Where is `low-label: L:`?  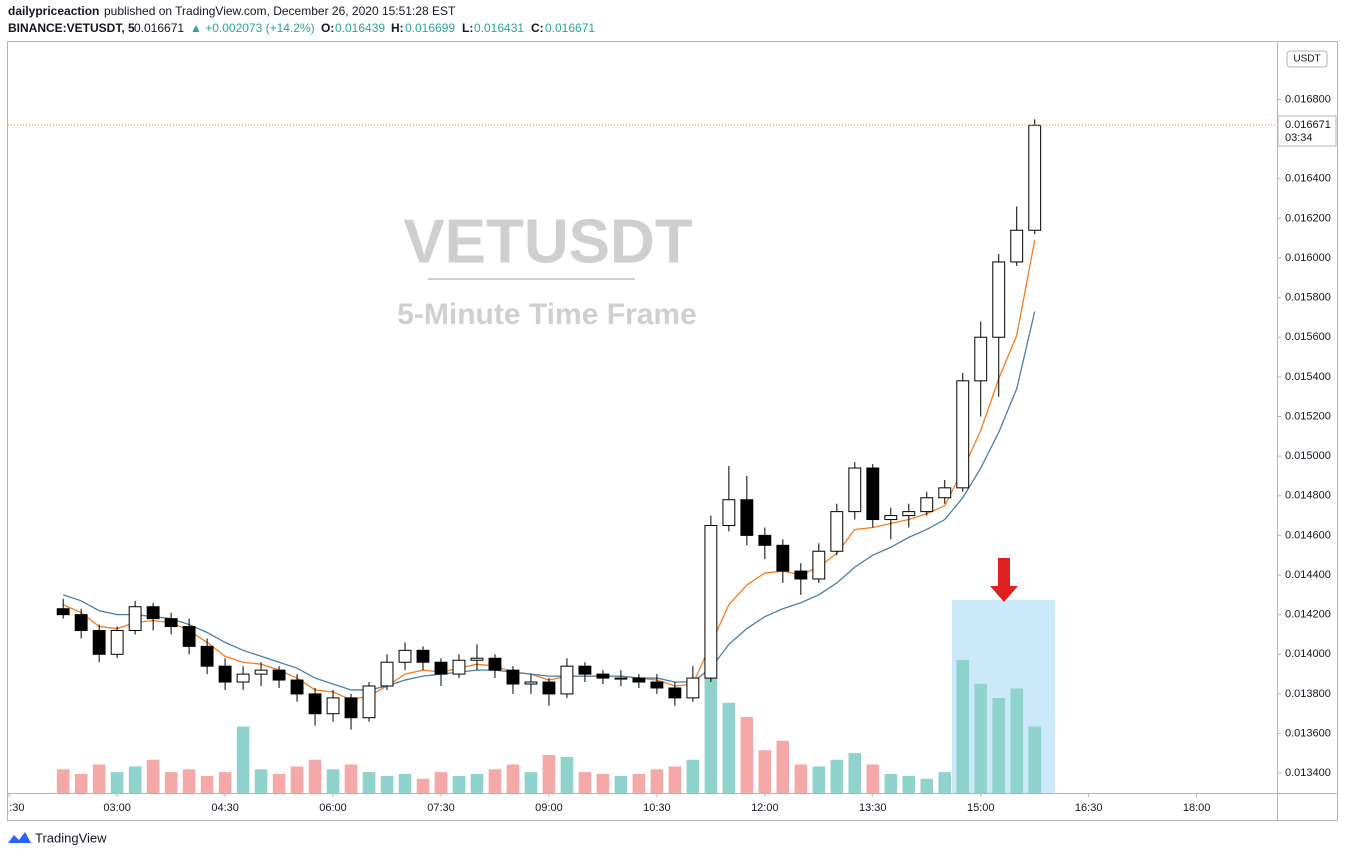
low-label: L: is located at coordinates (467, 28).